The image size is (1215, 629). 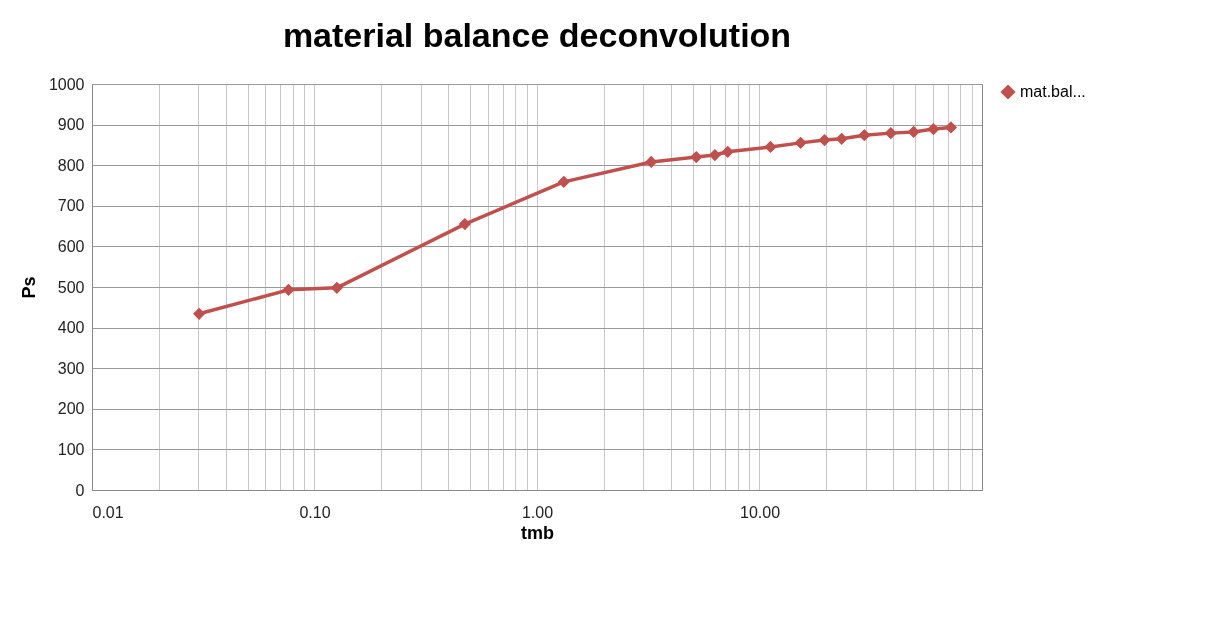 What do you see at coordinates (315, 512) in the screenshot?
I see `x-tick-label: 0.10` at bounding box center [315, 512].